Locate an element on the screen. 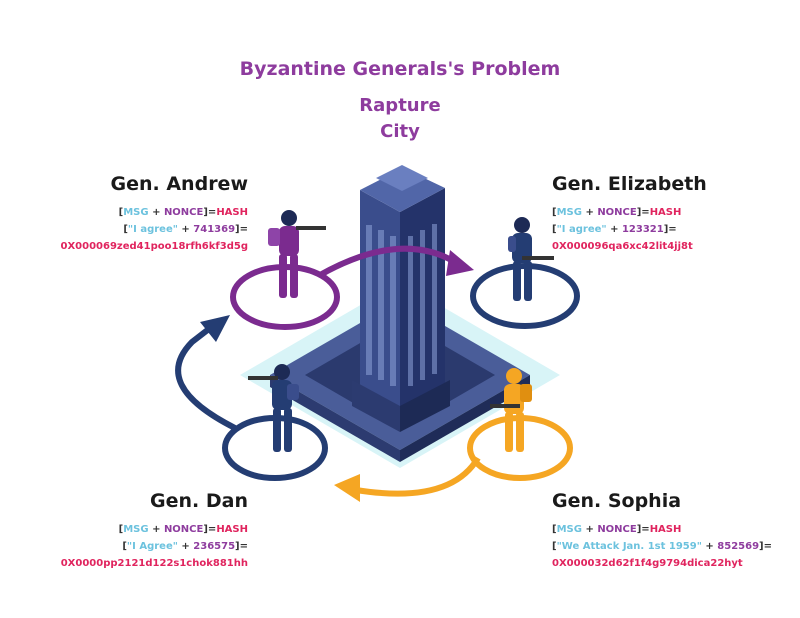 The width and height of the screenshot is (800, 618). soldier-sophia is located at coordinates (511, 410).